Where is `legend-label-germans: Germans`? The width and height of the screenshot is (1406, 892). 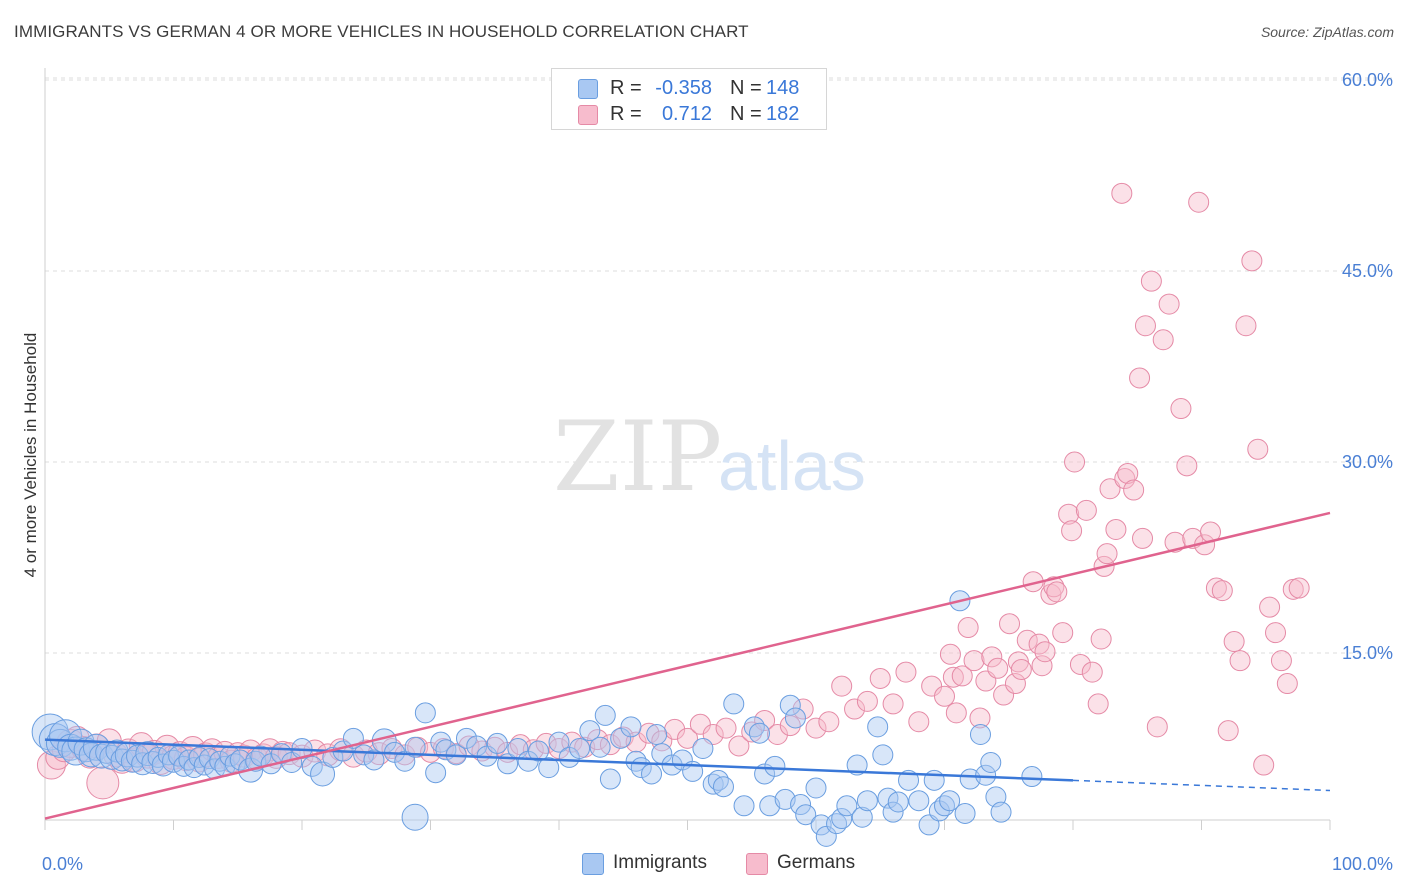 legend-label-germans: Germans is located at coordinates (816, 862).